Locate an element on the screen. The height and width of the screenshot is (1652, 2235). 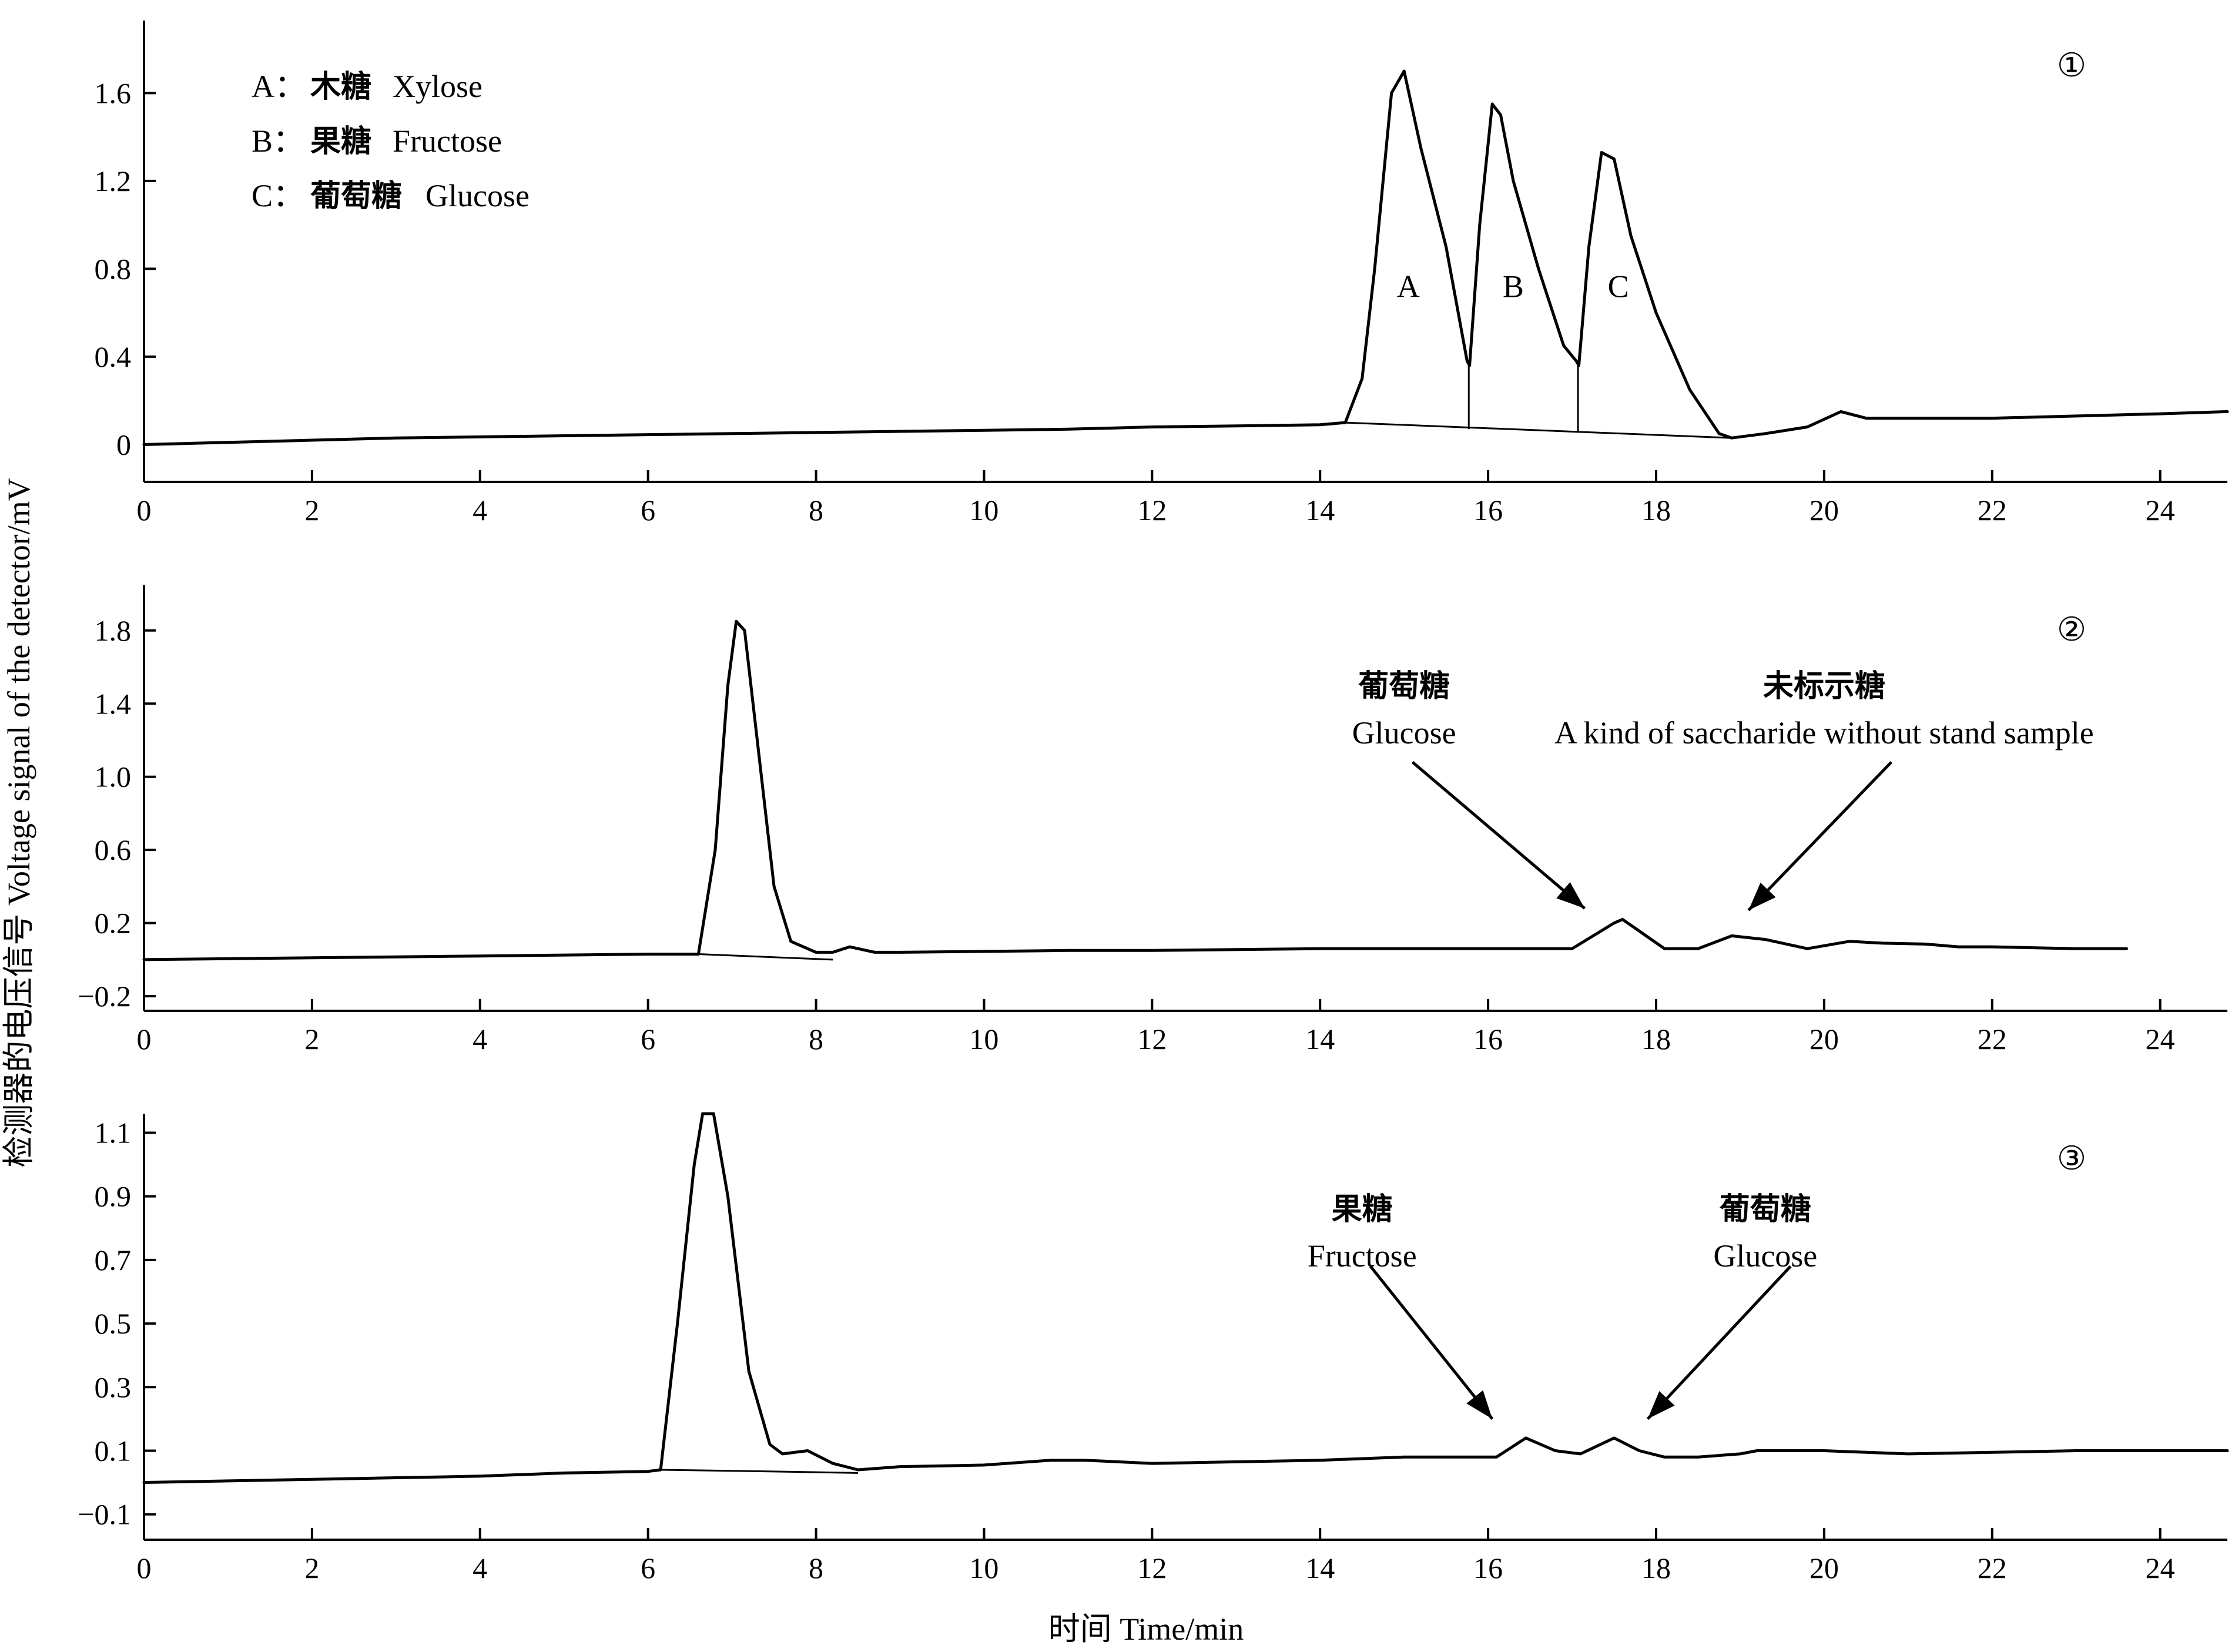
y-tick-label: 0.1 is located at coordinates (113, 1451).